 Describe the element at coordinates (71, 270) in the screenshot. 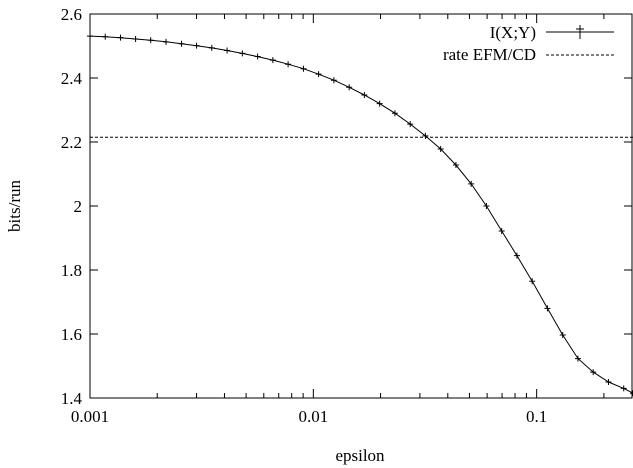

I see `y-tick-label: 1.8` at that location.